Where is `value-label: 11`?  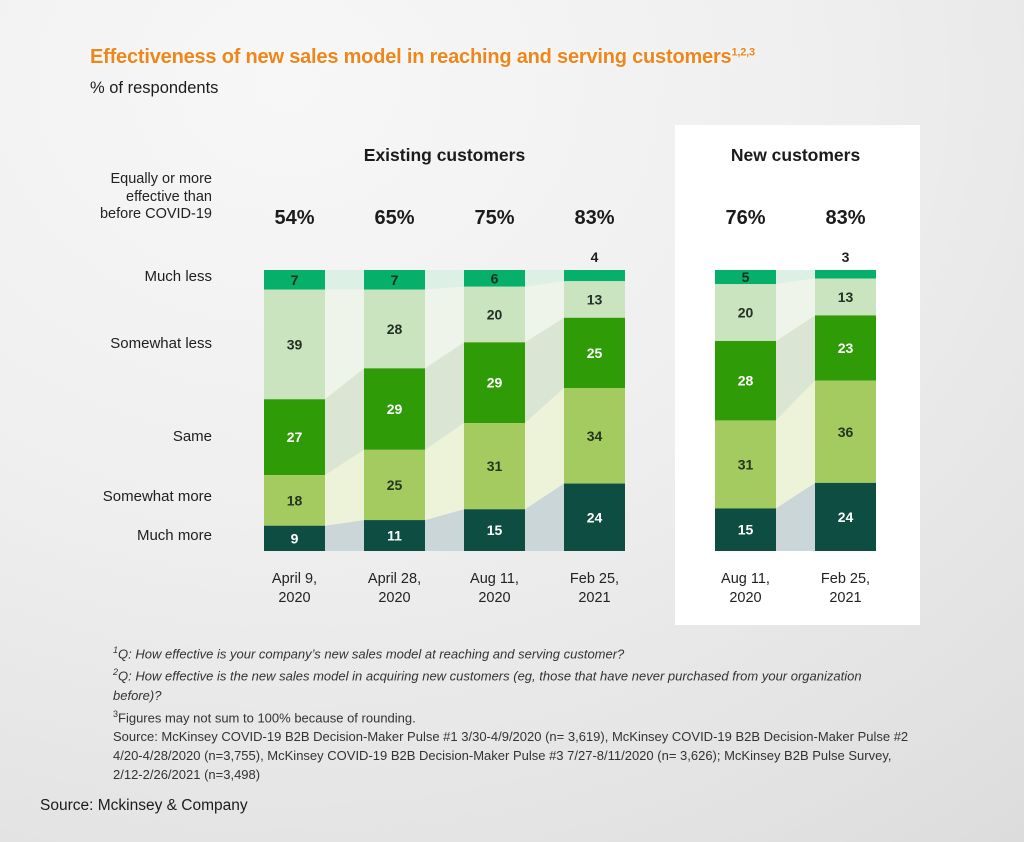 value-label: 11 is located at coordinates (394, 536).